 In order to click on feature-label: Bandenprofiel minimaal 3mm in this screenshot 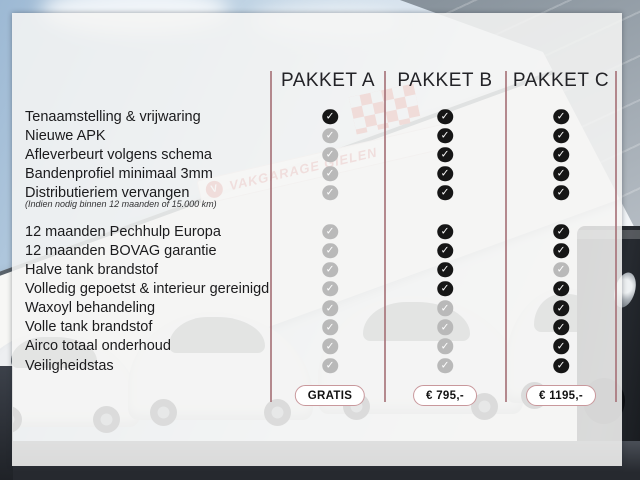, I will do `click(119, 173)`.